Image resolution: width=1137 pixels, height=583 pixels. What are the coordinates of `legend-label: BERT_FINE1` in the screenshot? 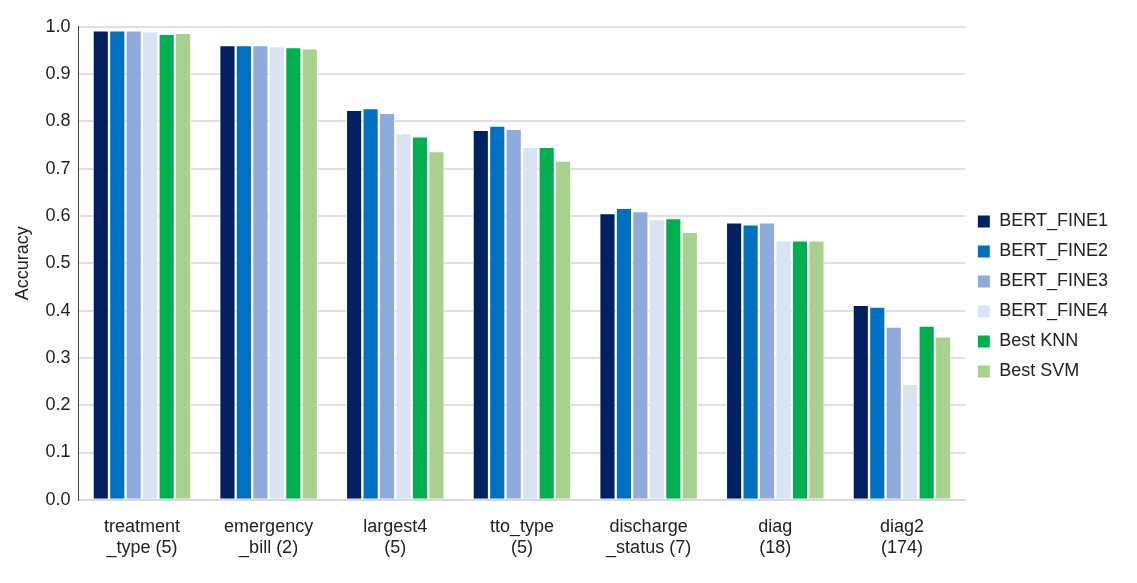 It's located at (1053, 221).